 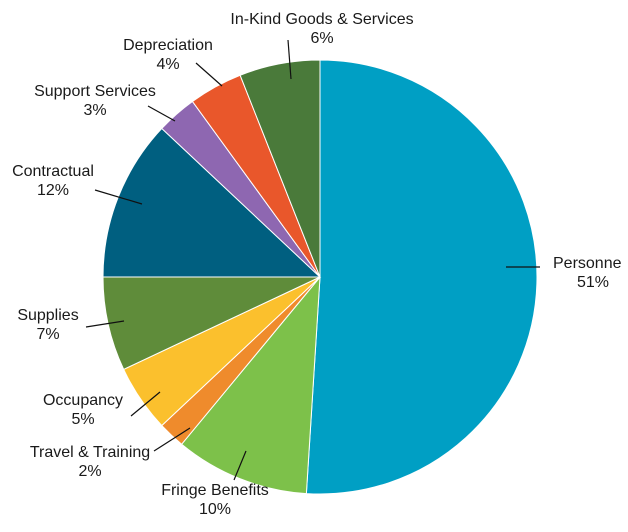 I want to click on slice-label: Supplies, so click(x=47, y=315).